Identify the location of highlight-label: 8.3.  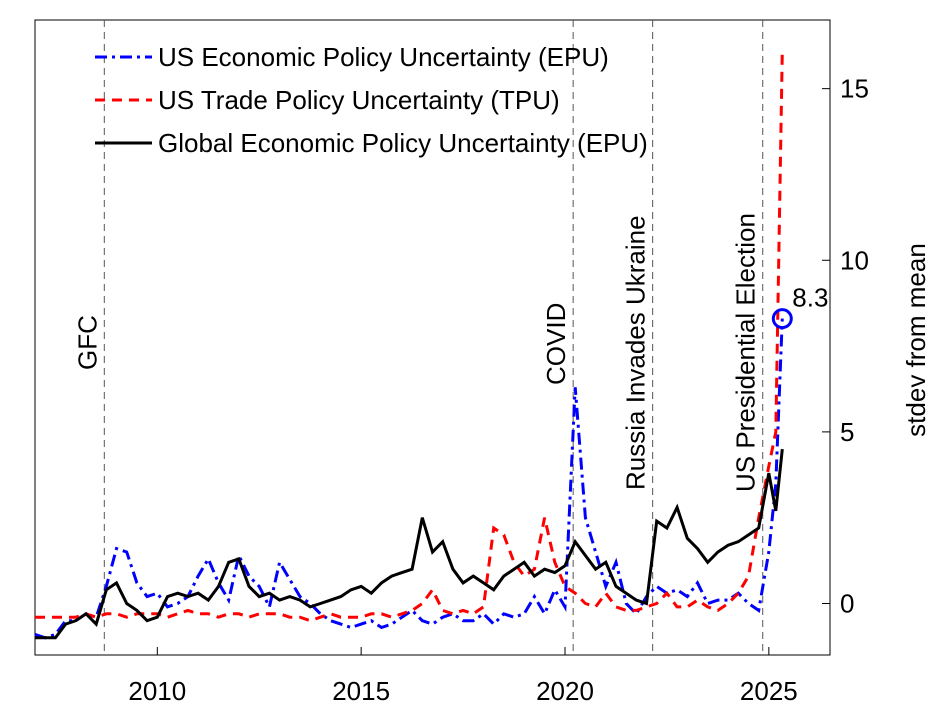
(810, 298).